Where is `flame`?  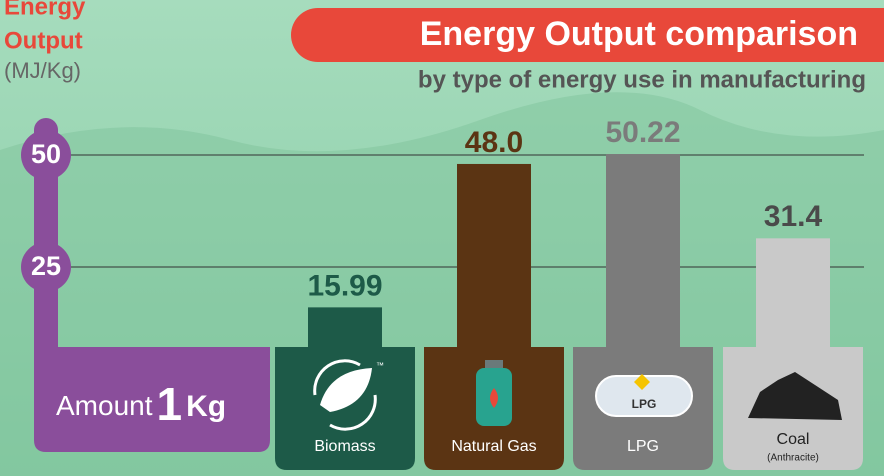 flame is located at coordinates (494, 398).